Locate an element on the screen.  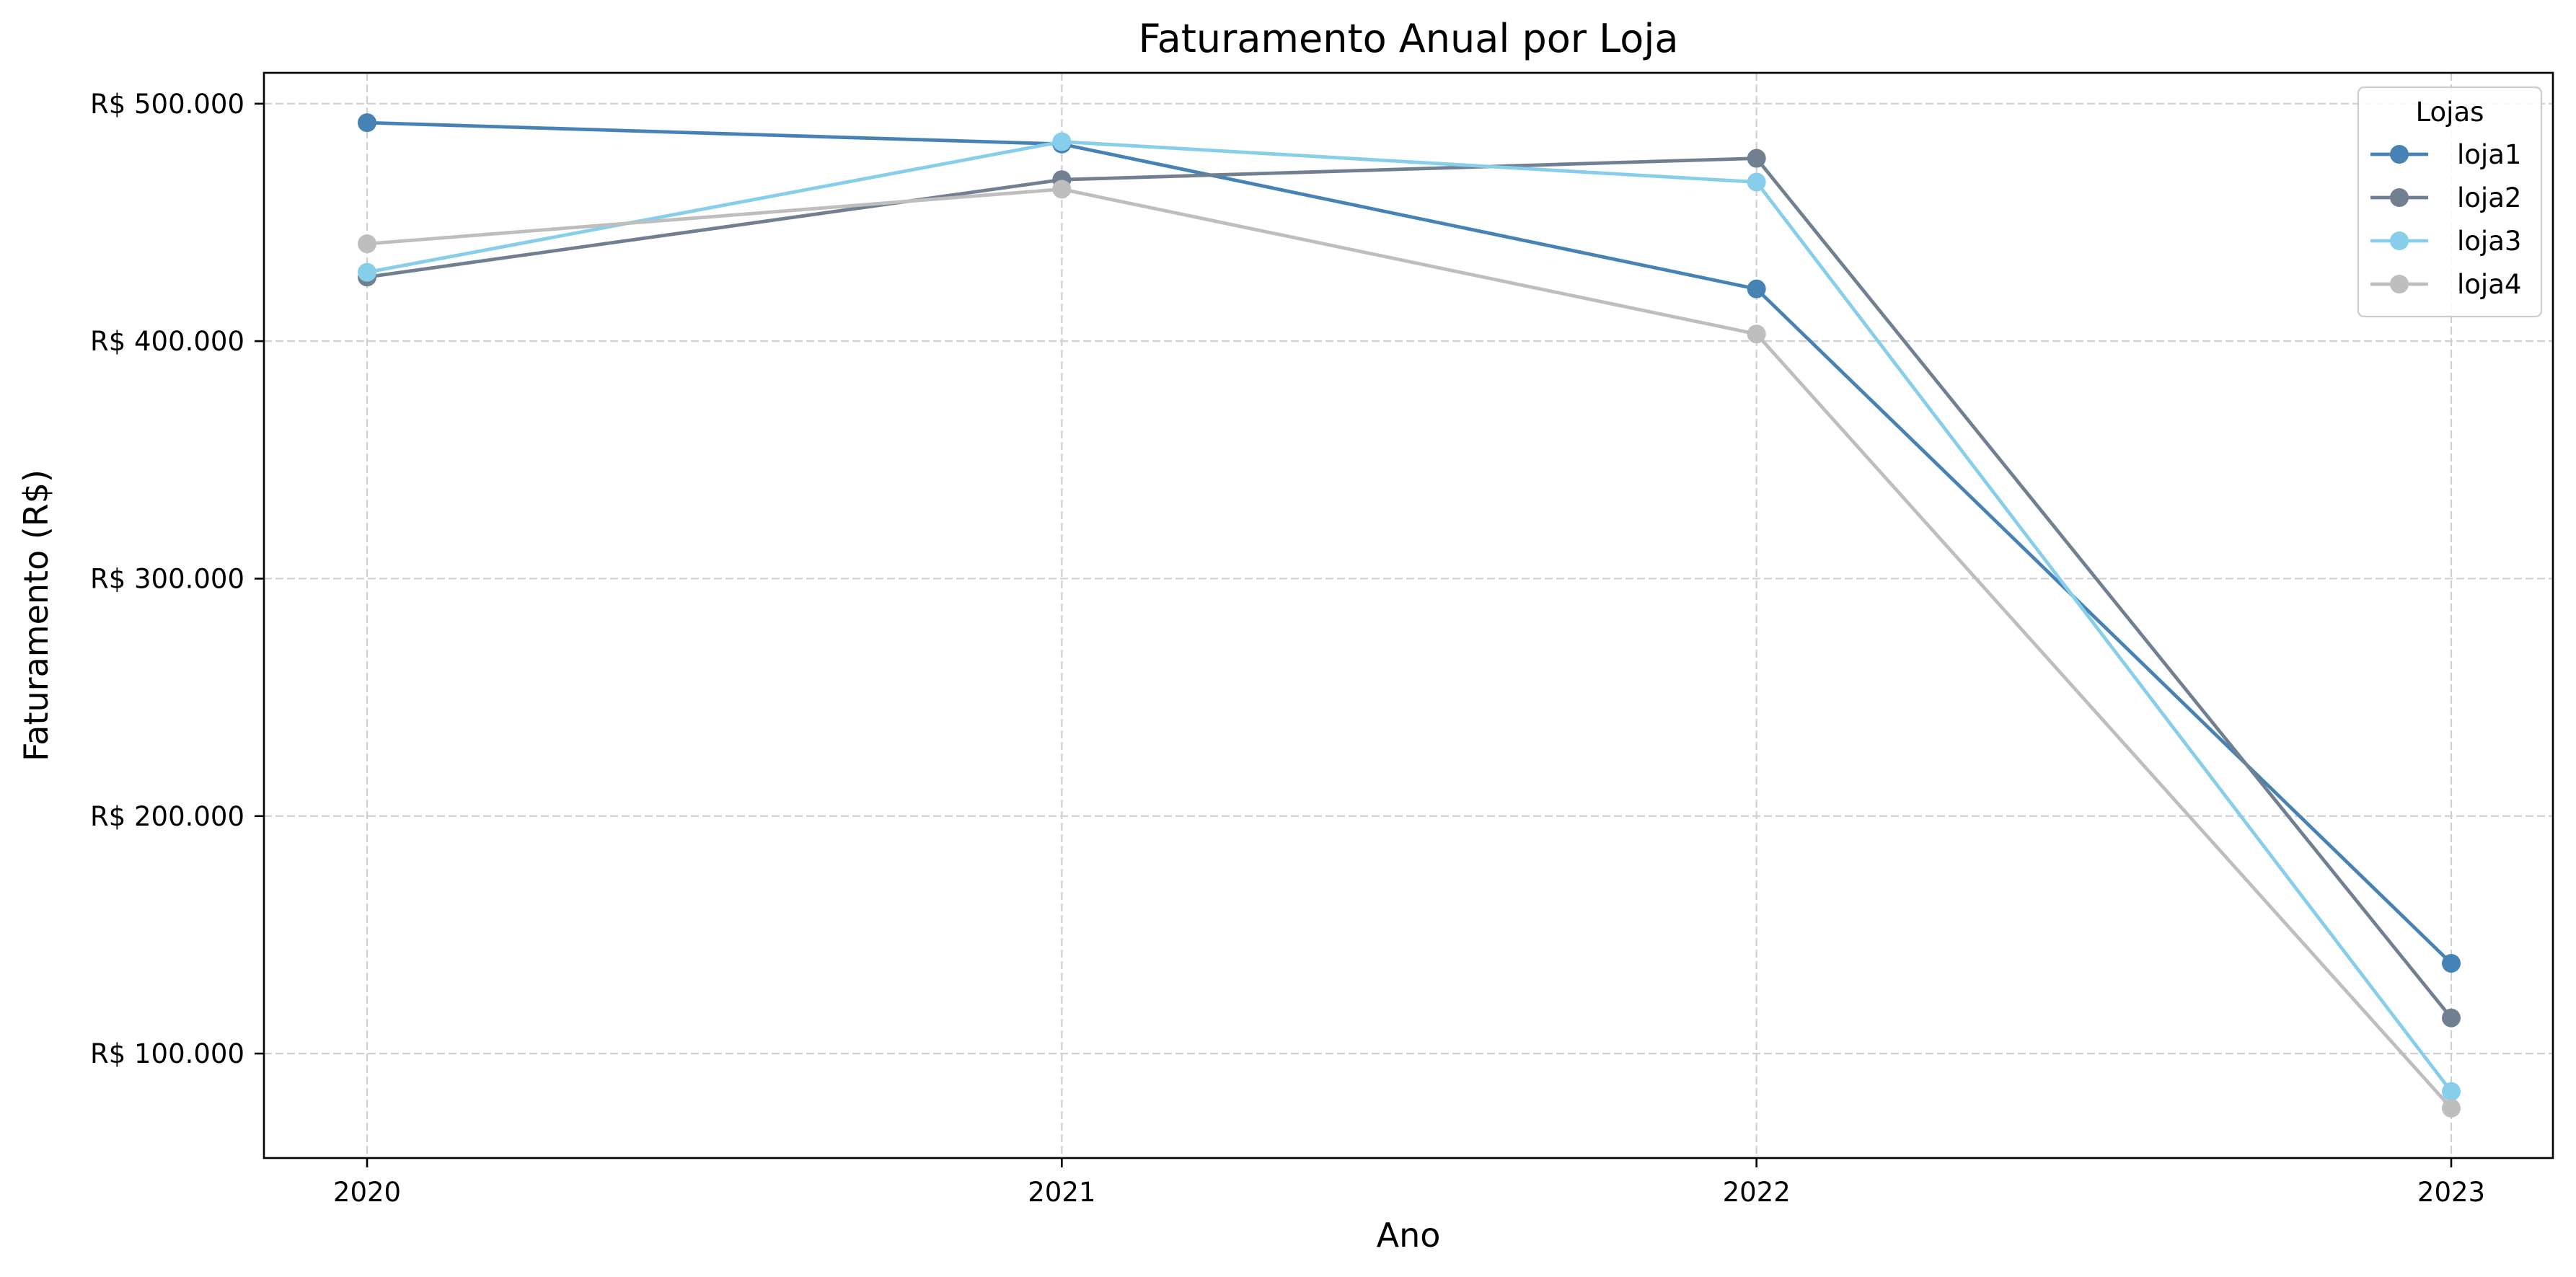
legend-label: loja4 is located at coordinates (2489, 284).